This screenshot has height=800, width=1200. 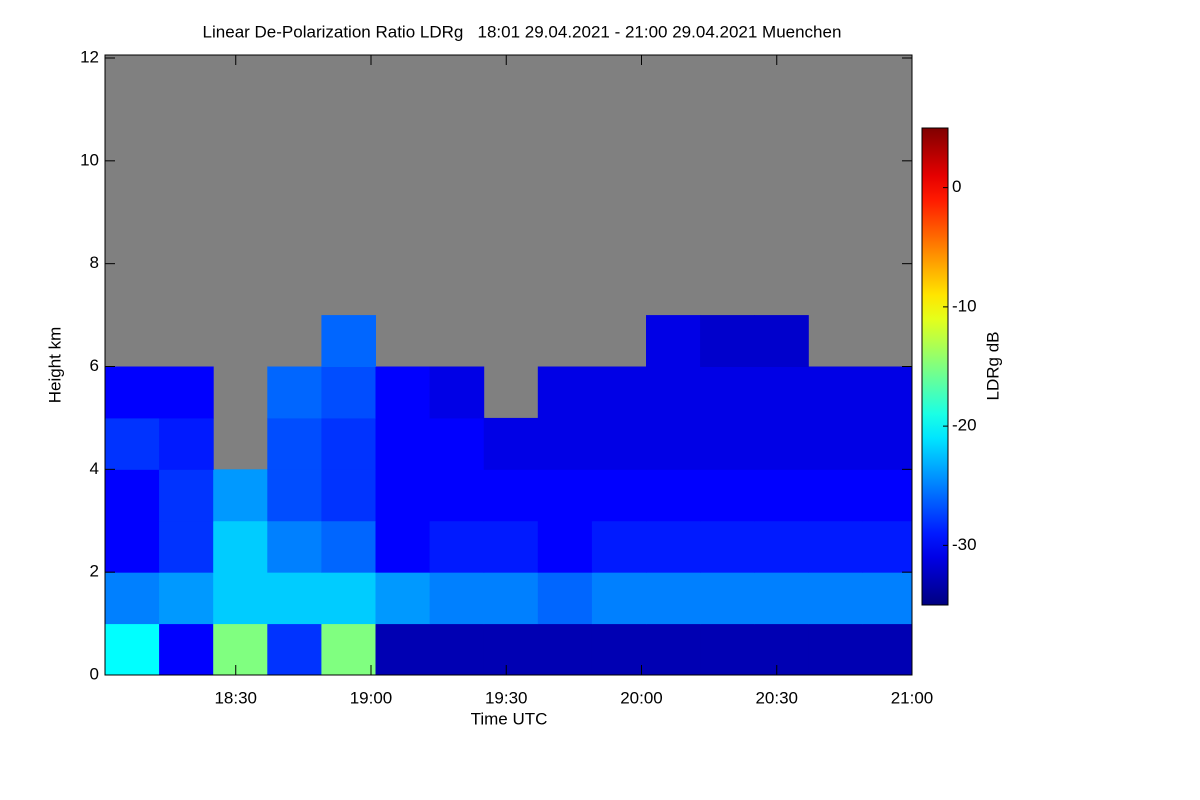 What do you see at coordinates (235, 697) in the screenshot?
I see `x-tick-label: 18:30` at bounding box center [235, 697].